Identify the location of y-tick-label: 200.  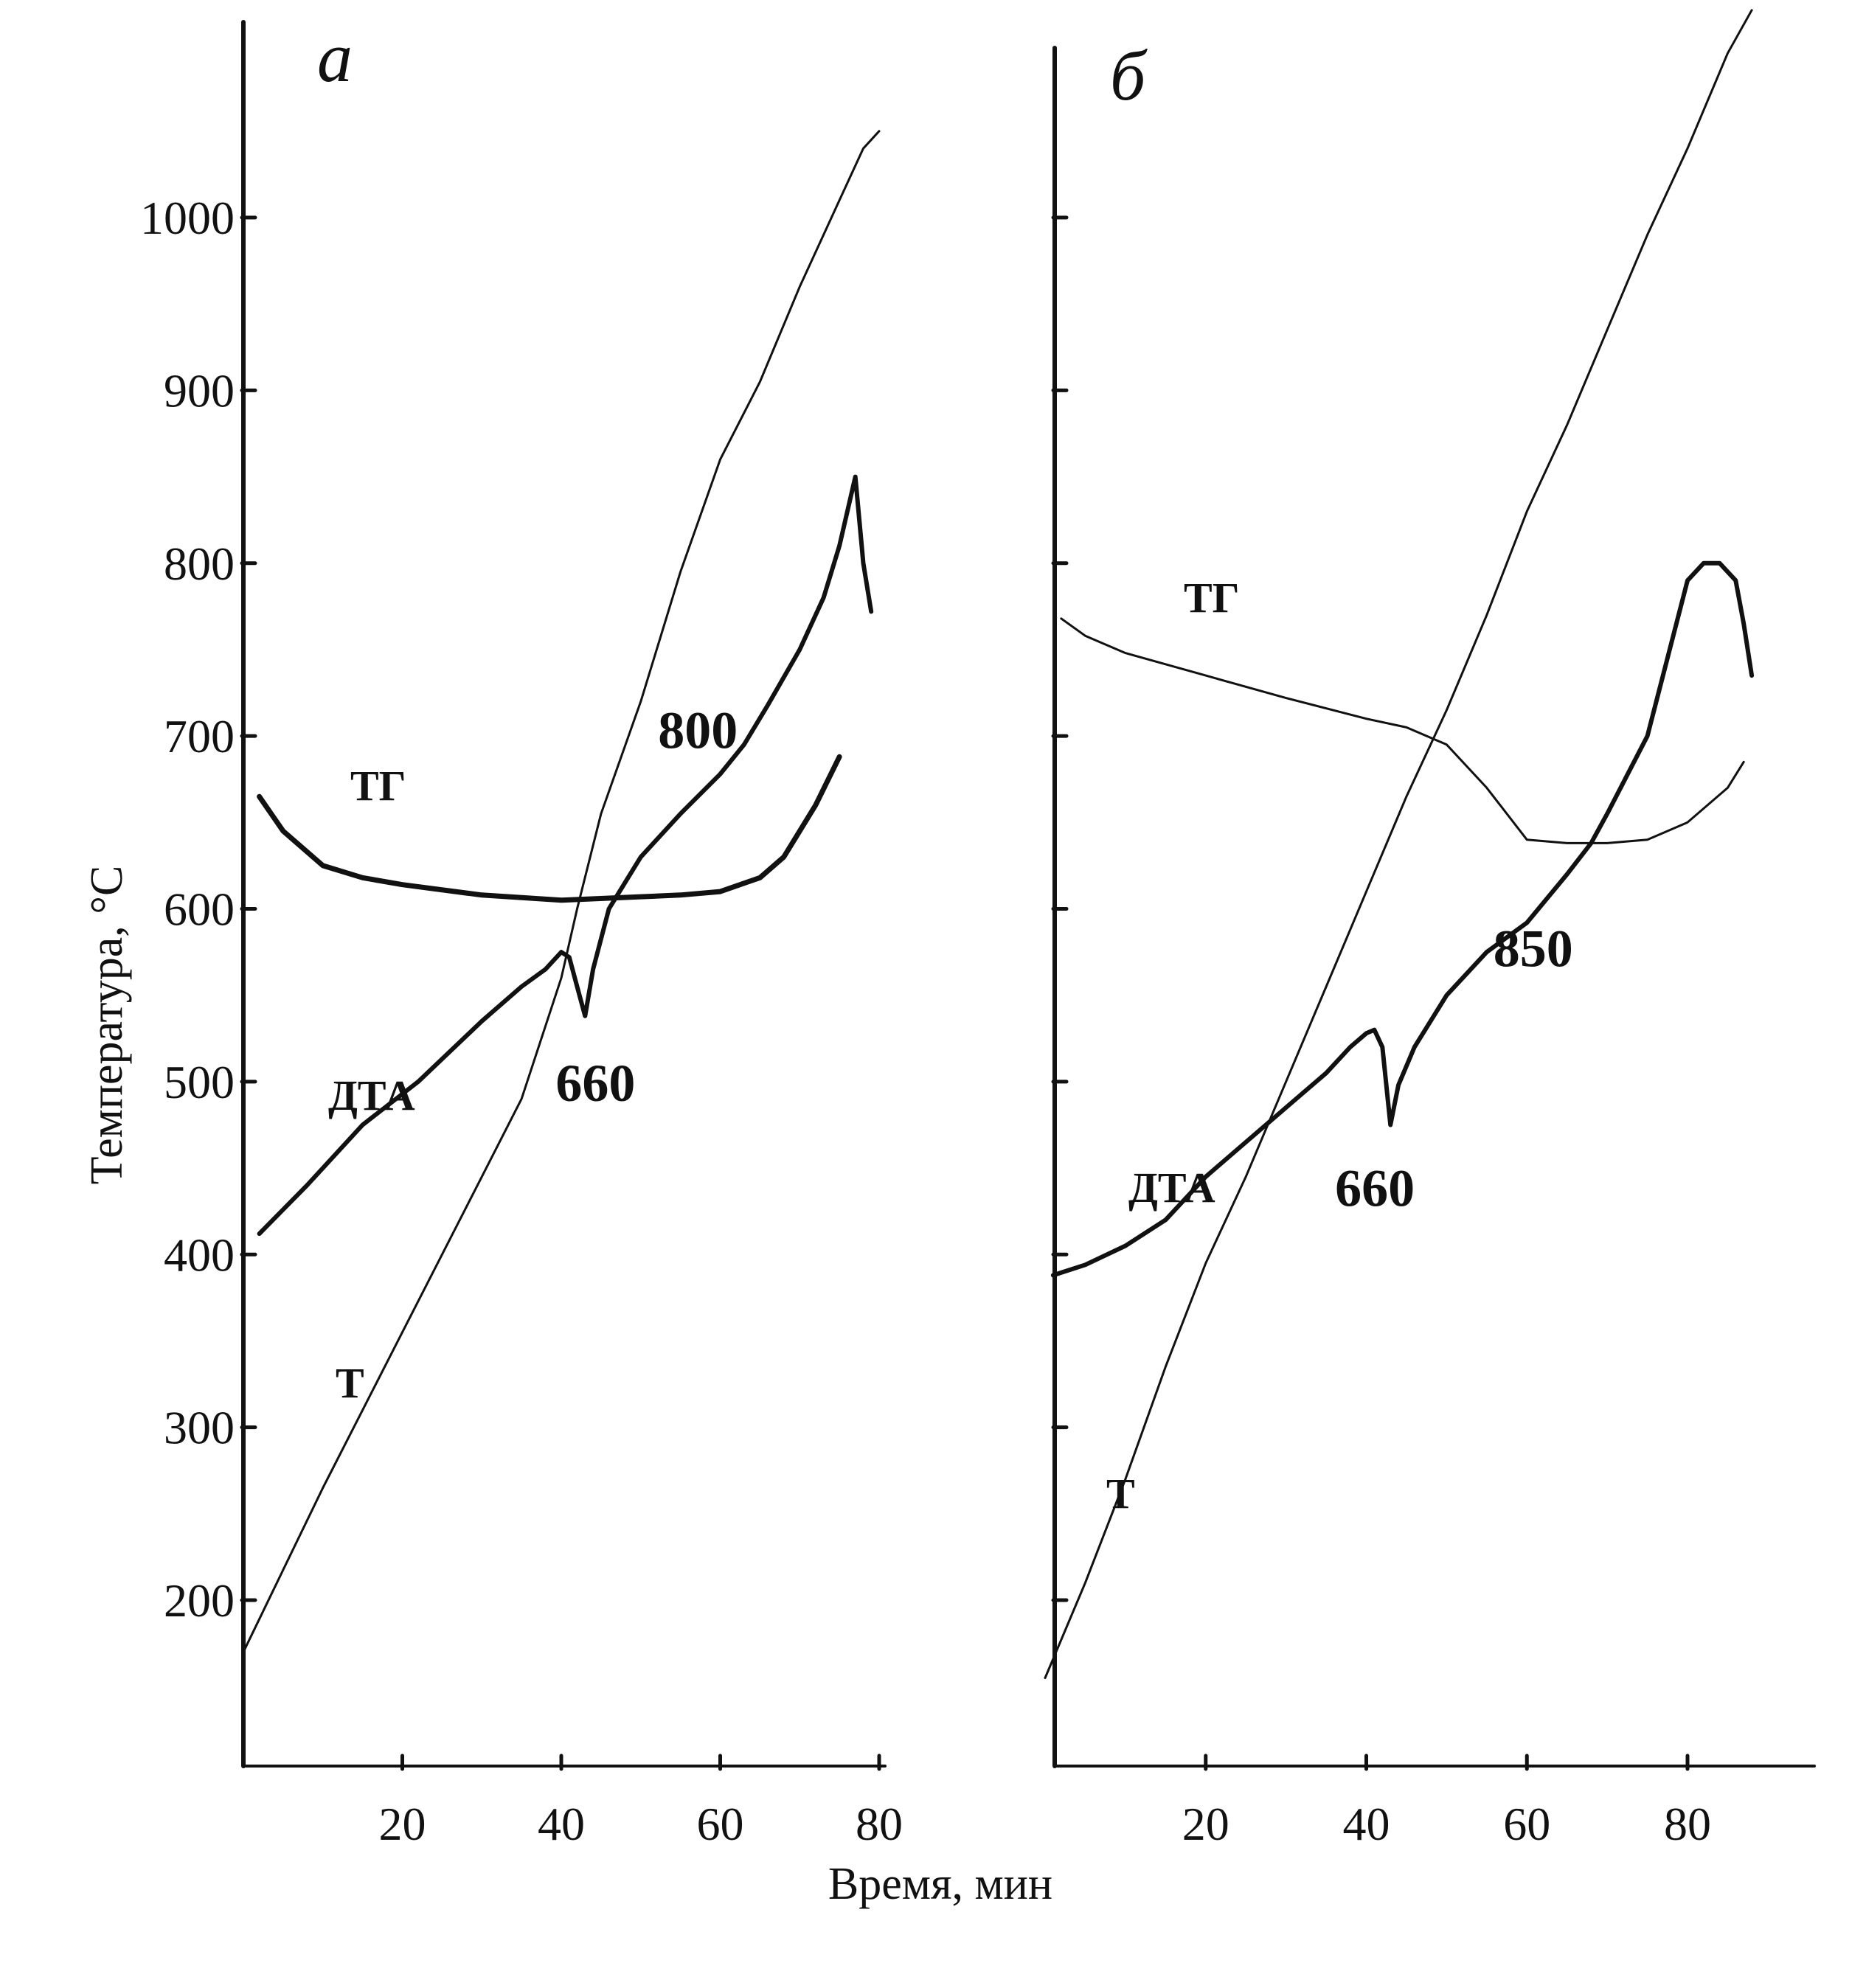
(199, 1600).